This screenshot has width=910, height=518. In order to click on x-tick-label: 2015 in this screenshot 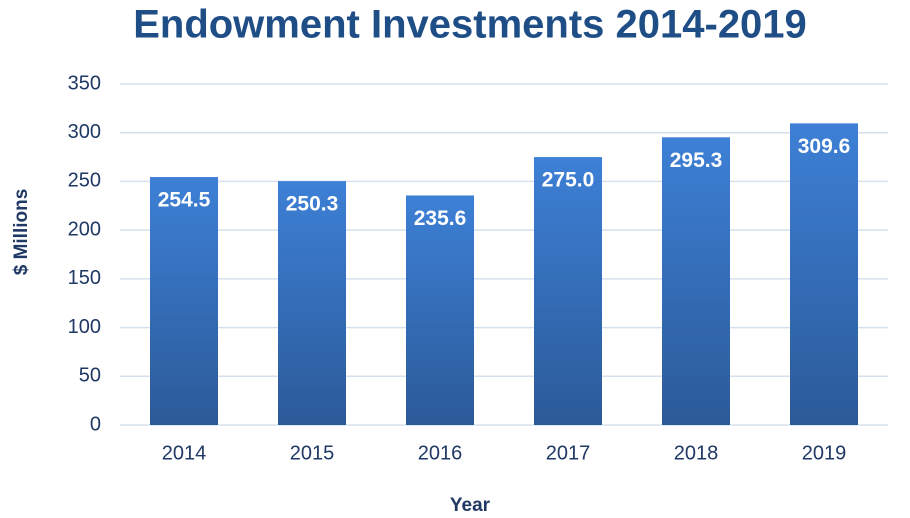, I will do `click(312, 453)`.